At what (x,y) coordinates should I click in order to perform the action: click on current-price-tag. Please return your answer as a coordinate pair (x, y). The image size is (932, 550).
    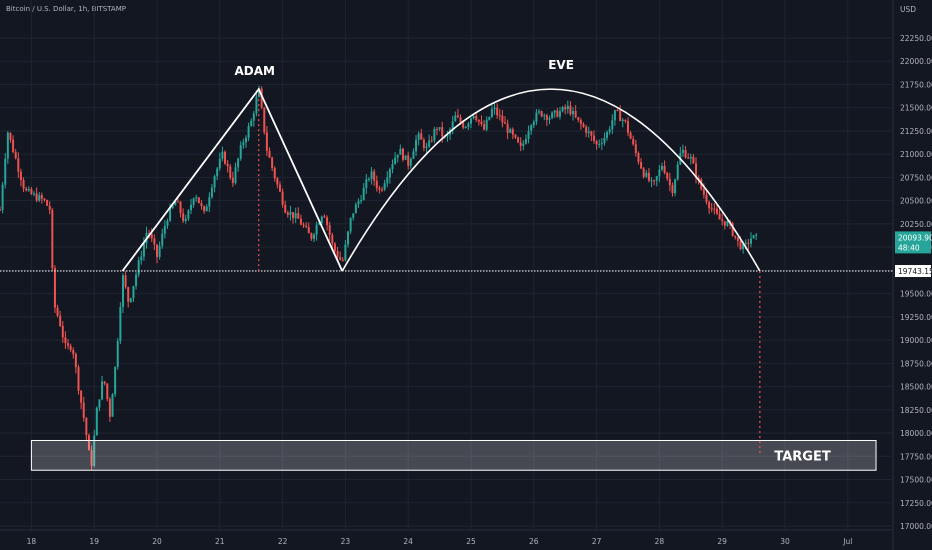
    Looking at the image, I should click on (913, 242).